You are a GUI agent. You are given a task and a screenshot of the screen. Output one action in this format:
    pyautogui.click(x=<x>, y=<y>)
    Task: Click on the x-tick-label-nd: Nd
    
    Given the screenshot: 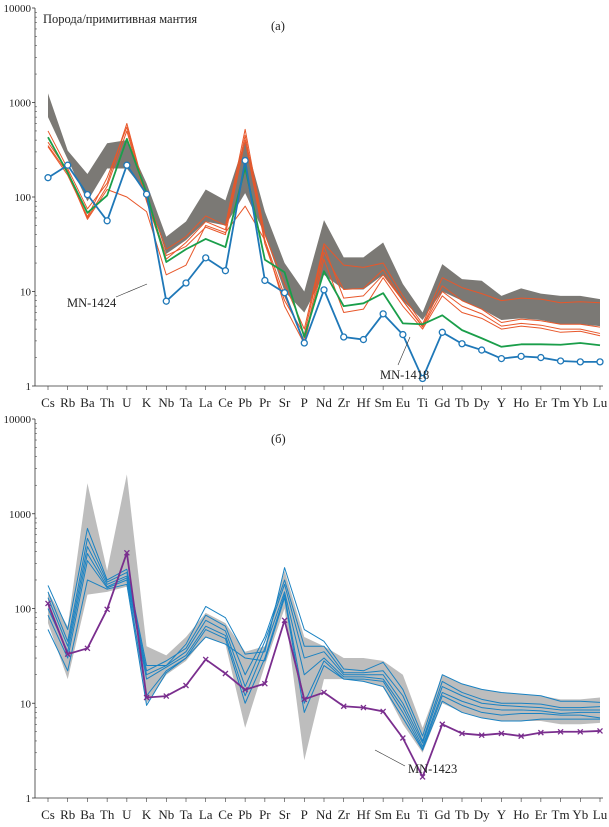 What is the action you would take?
    pyautogui.click(x=324, y=814)
    